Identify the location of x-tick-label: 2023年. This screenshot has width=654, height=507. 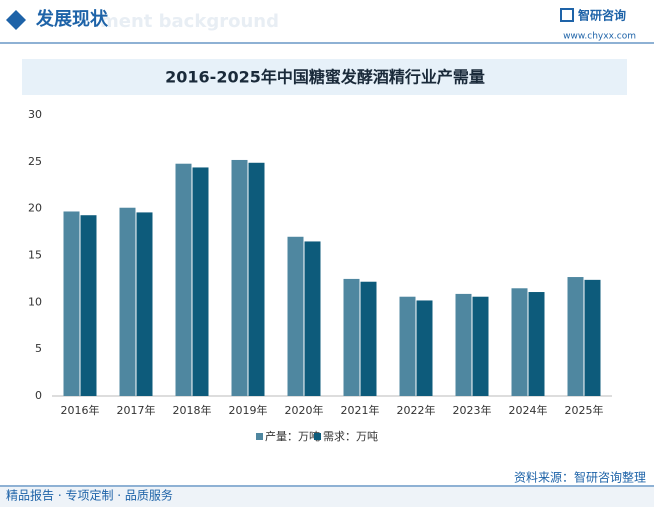
(472, 410).